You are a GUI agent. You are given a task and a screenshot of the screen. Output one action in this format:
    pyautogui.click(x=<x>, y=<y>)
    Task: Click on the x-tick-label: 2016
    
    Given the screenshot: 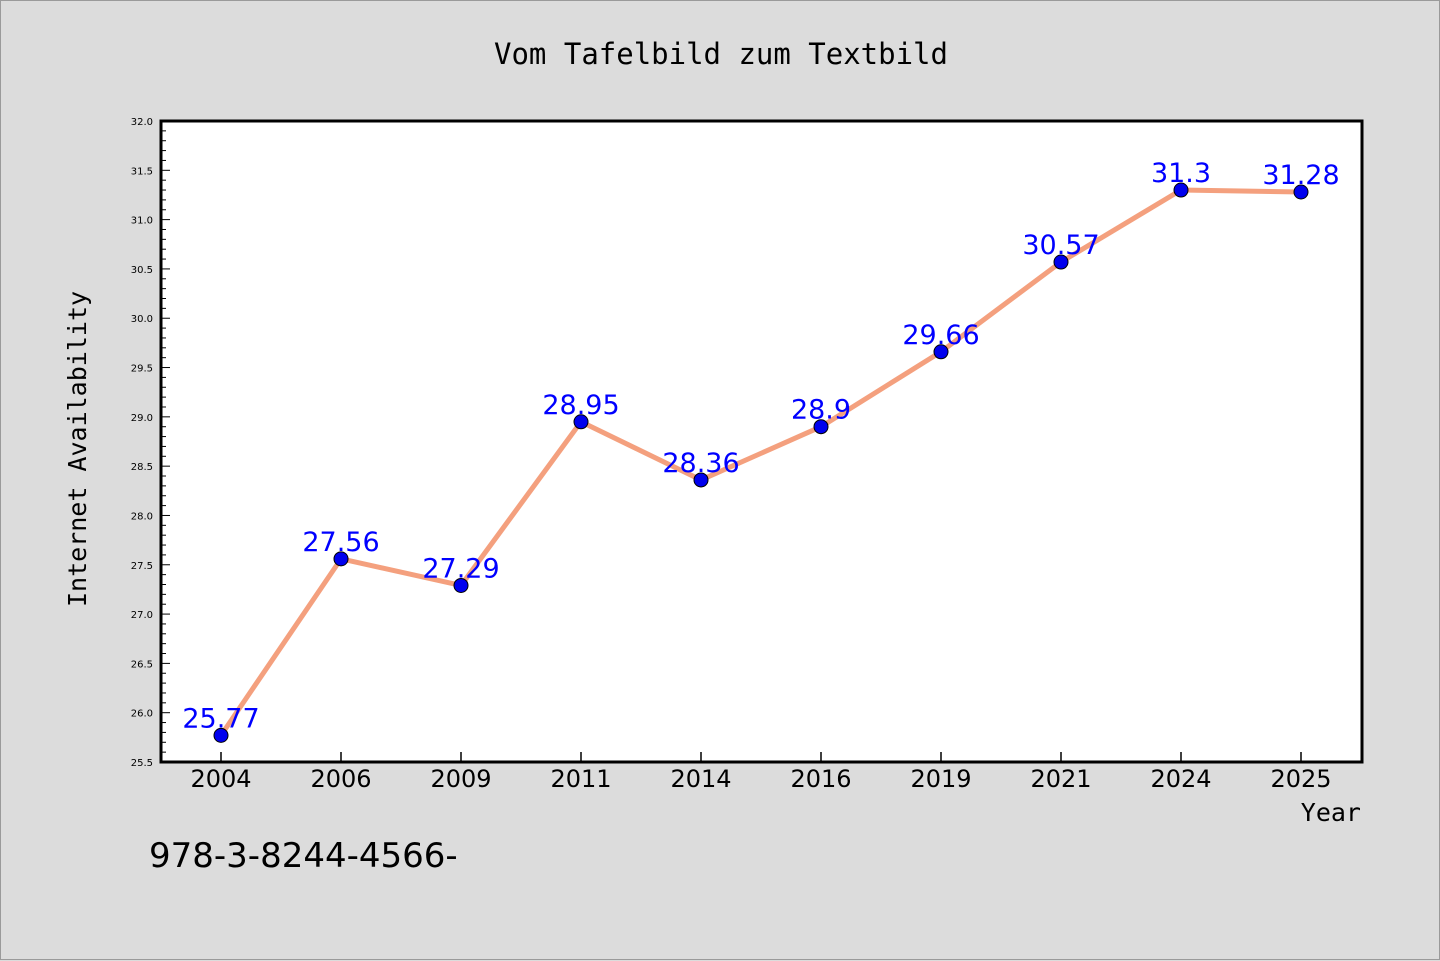 What is the action you would take?
    pyautogui.click(x=820, y=779)
    